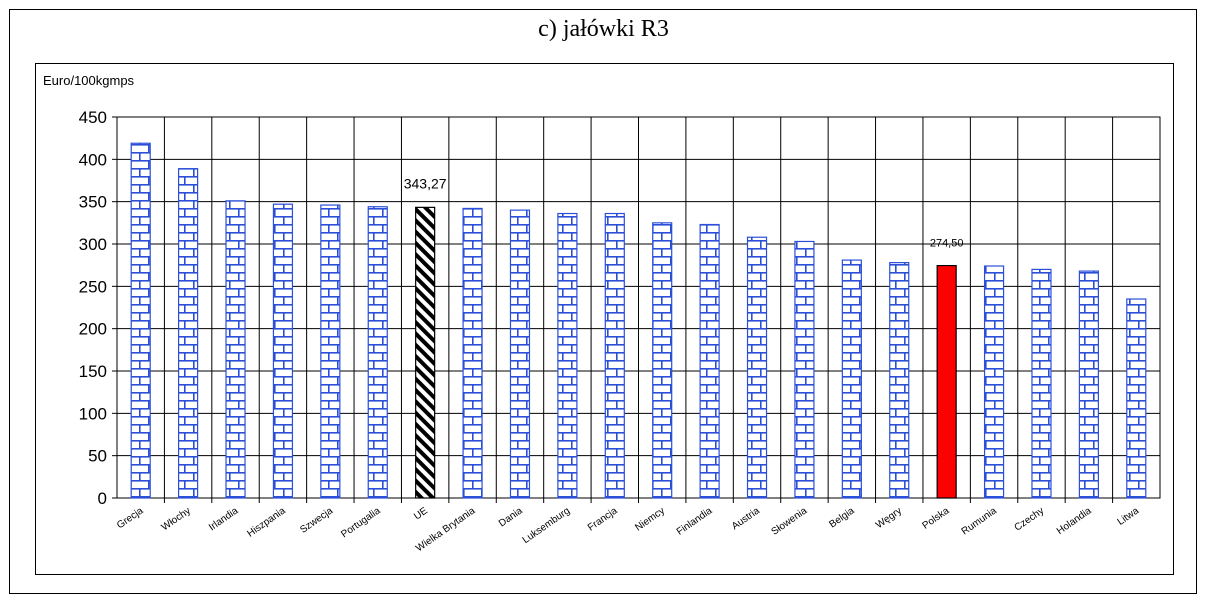  I want to click on x-tick-label: Irlandia, so click(224, 519).